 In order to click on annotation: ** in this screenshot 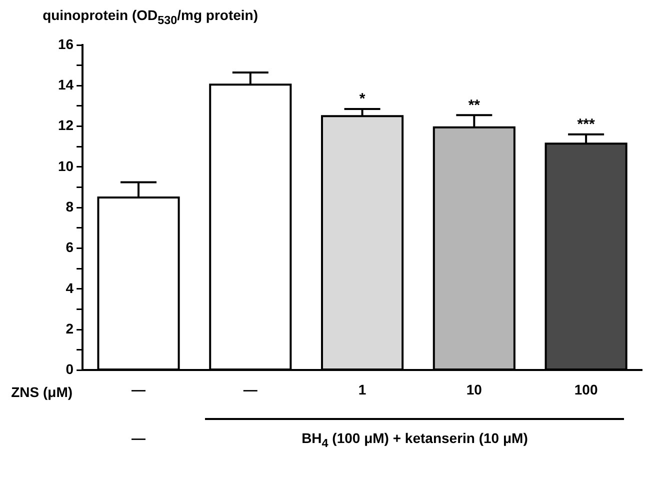, I will do `click(474, 105)`.